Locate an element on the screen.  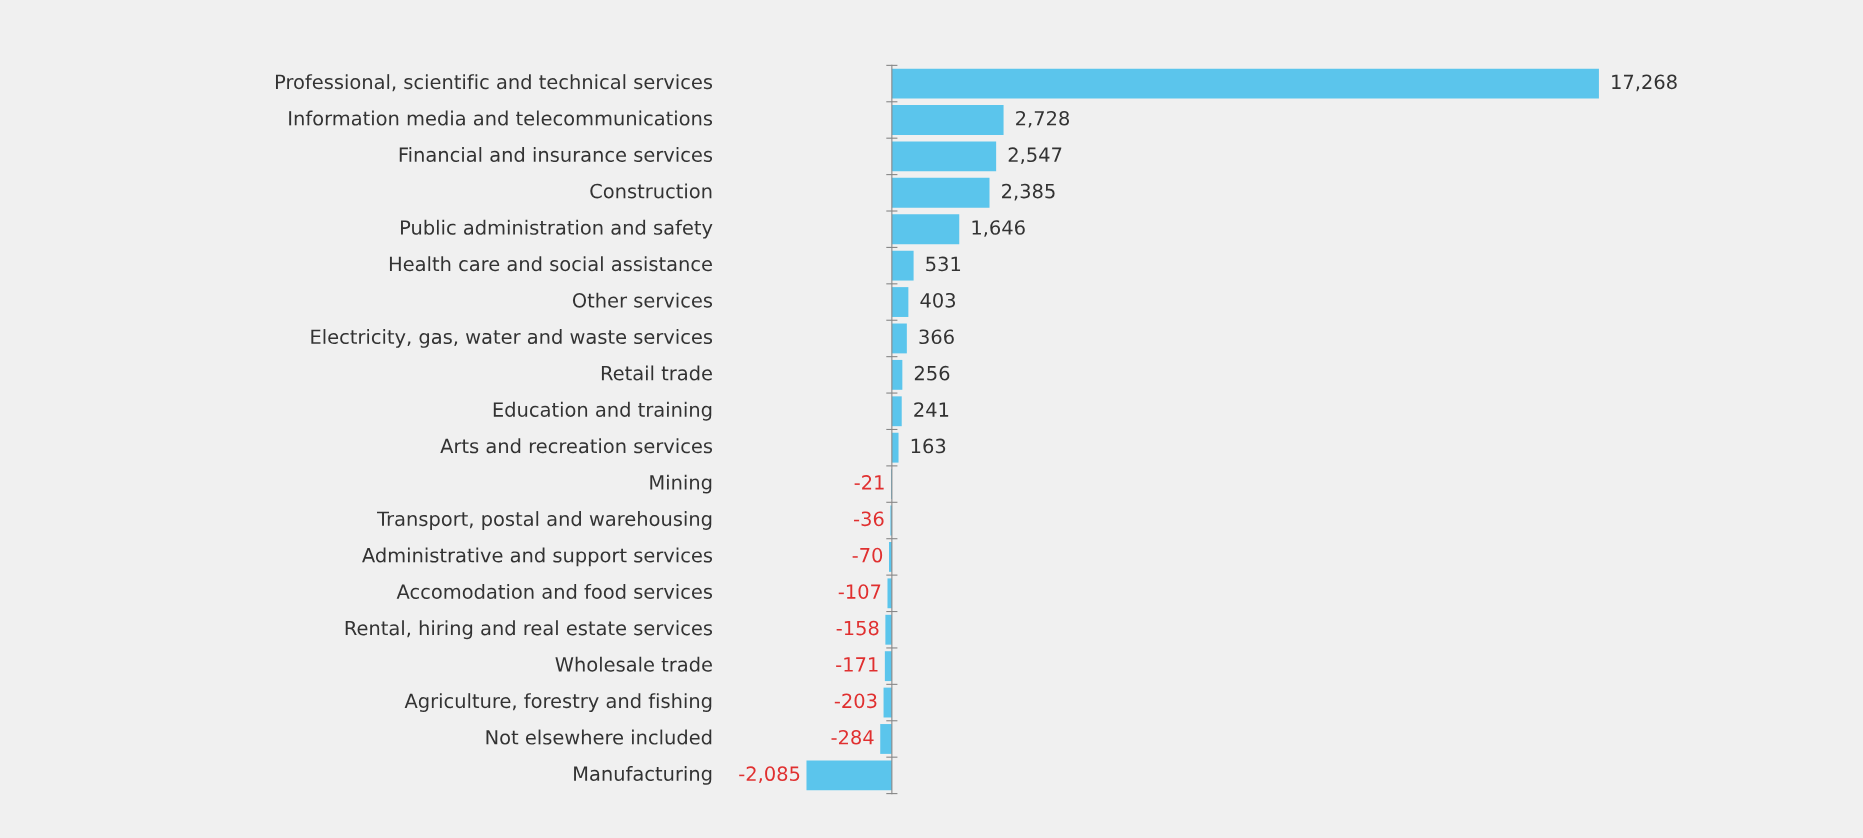
data-label: 256 is located at coordinates (932, 373).